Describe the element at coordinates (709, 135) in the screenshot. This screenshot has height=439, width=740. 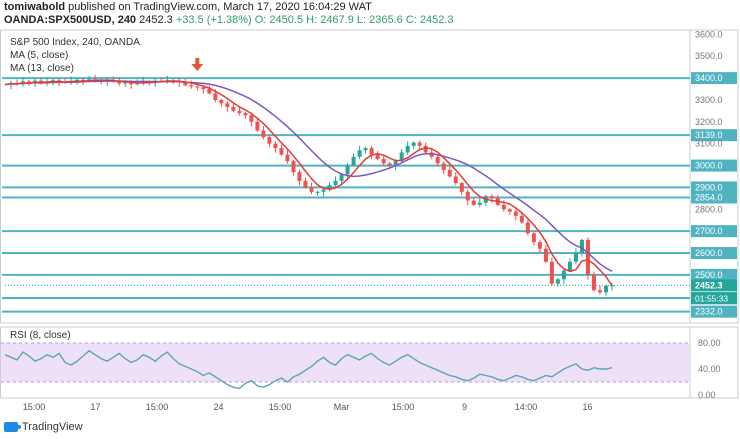
I see `y-tick-label: 3139.0` at that location.